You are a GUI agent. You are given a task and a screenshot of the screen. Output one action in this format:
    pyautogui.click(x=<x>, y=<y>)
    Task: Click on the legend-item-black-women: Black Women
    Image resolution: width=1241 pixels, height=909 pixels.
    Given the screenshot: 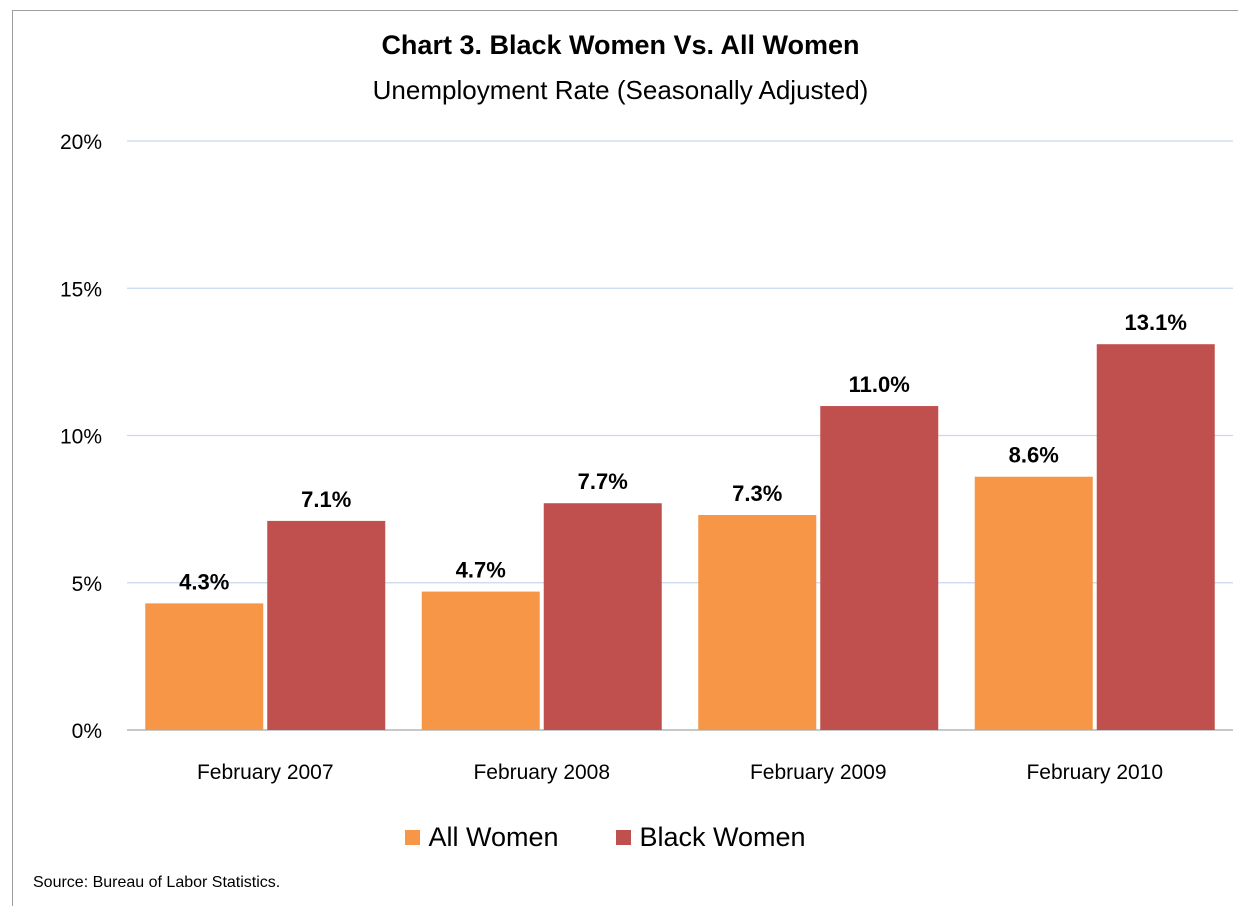 What is the action you would take?
    pyautogui.click(x=711, y=837)
    